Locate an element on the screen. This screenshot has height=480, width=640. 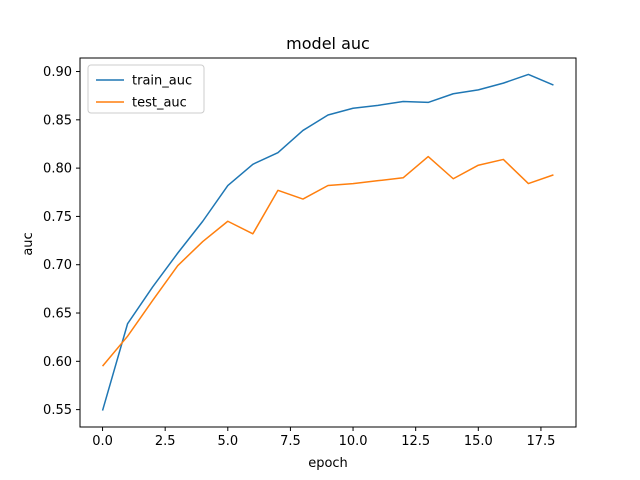
y-tick-label: 0.65 is located at coordinates (57, 314).